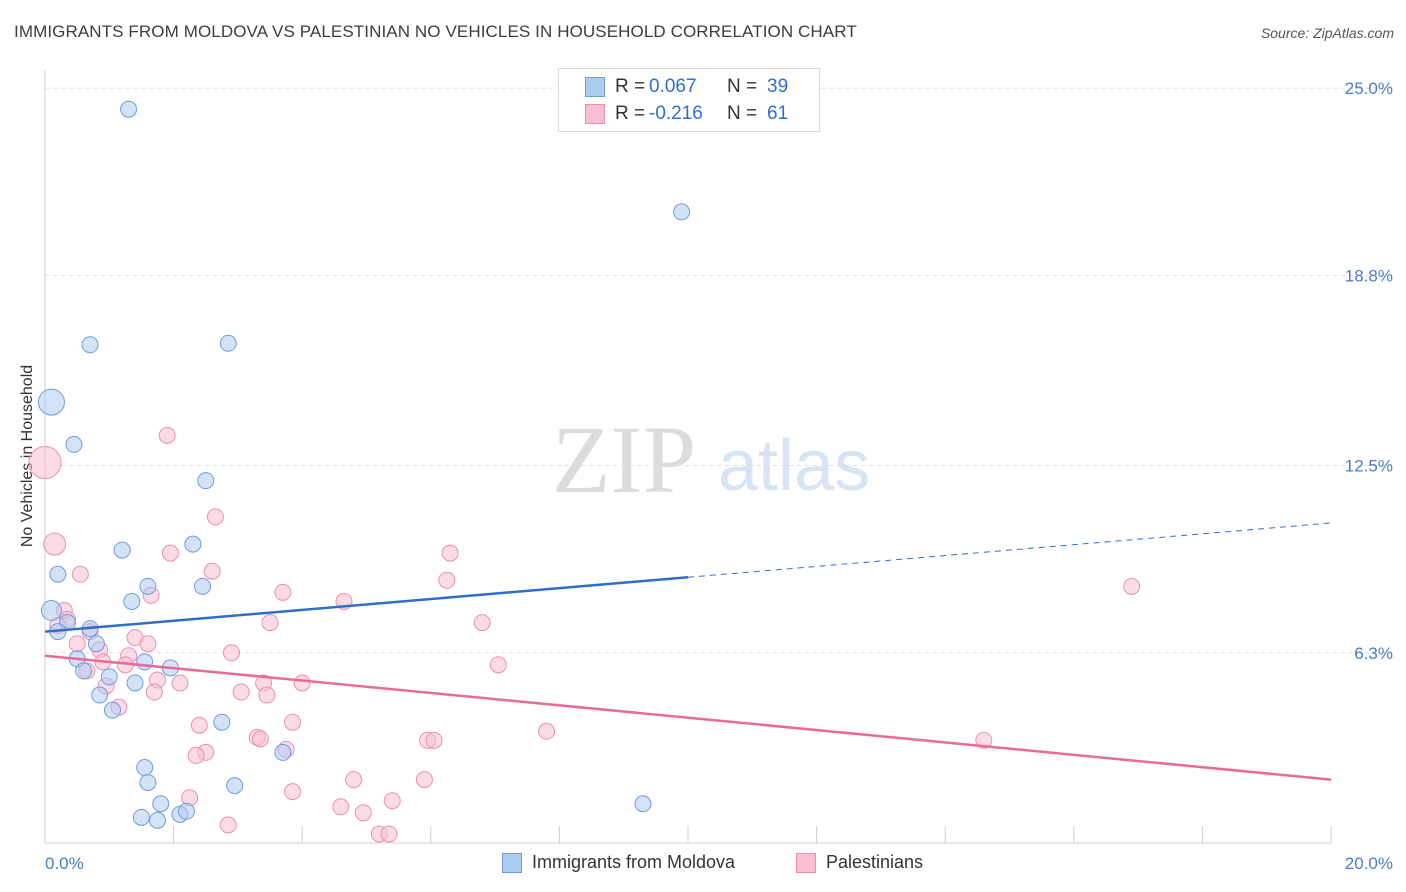 The width and height of the screenshot is (1406, 892). What do you see at coordinates (875, 862) in the screenshot?
I see `legend-label-palestinians: Palestinians` at bounding box center [875, 862].